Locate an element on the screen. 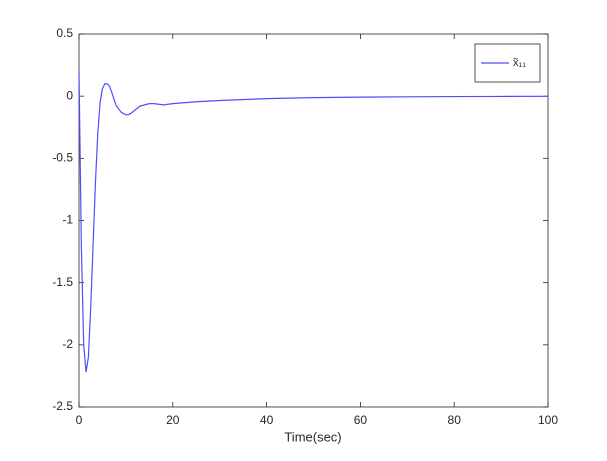 The height and width of the screenshot is (461, 607). x-axis-label: Time(sec) is located at coordinates (312, 436).